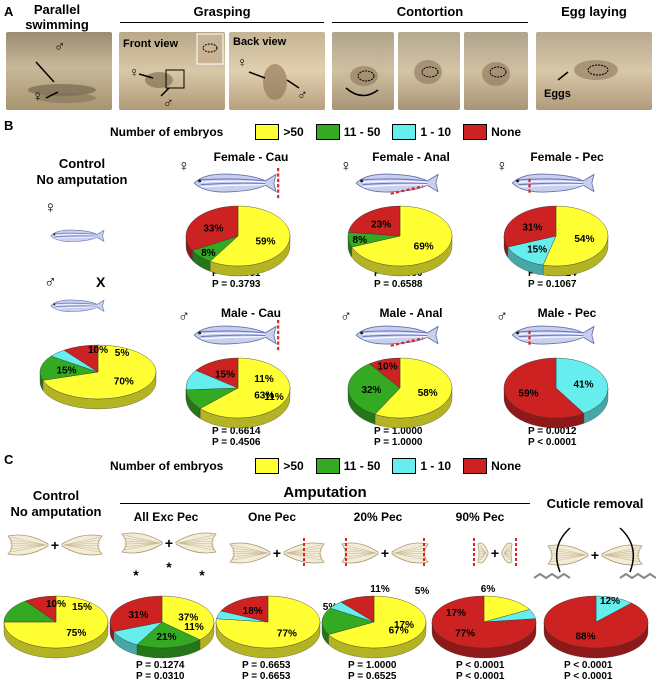  What do you see at coordinates (399, 630) in the screenshot?
I see `pie-data-label: 67%` at bounding box center [399, 630].